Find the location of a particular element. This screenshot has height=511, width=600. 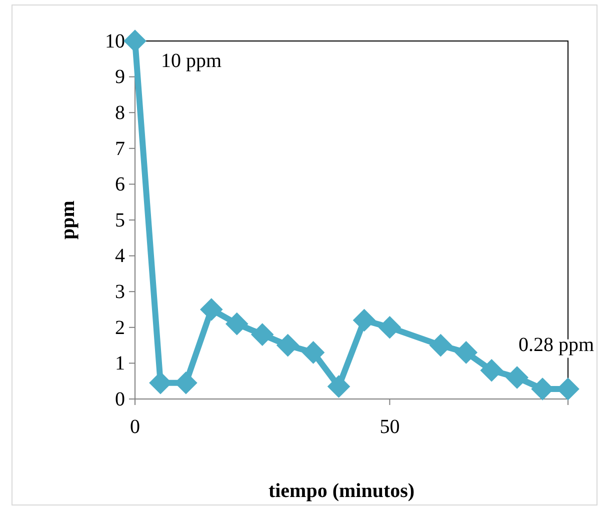

y-tick-label: 3 is located at coordinates (120, 292).